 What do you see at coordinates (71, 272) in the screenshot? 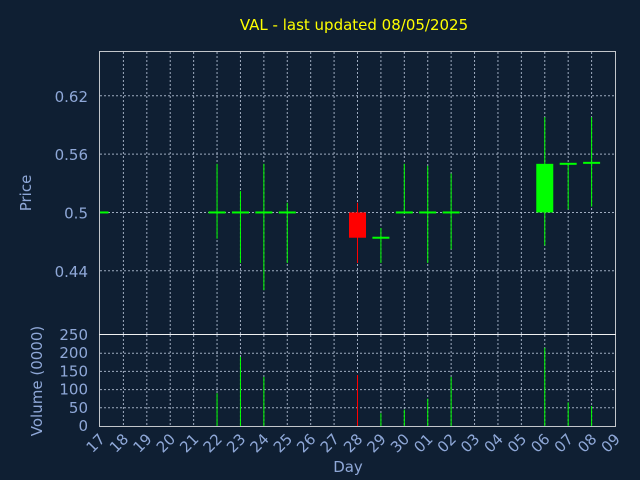
I see `price-tick-label: 0.44` at bounding box center [71, 272].